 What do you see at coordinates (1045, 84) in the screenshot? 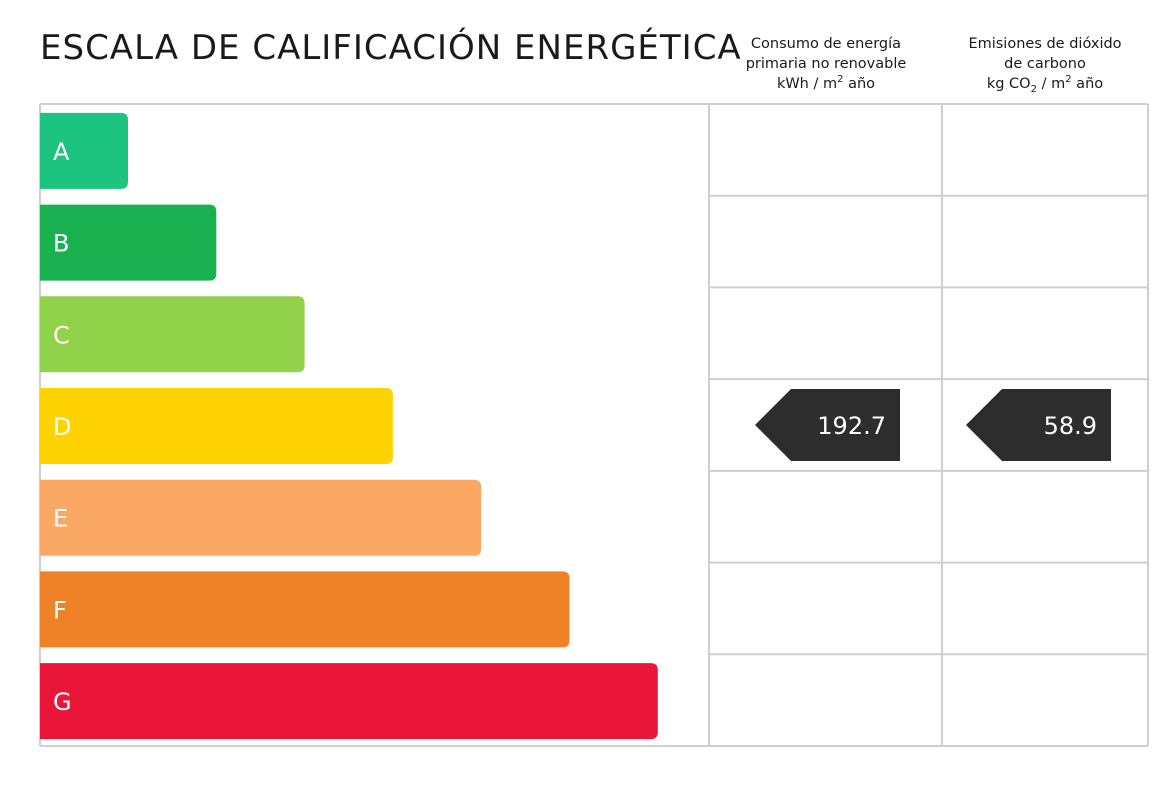
I see `co2-header-unit: kg CO2 / m2 año` at bounding box center [1045, 84].